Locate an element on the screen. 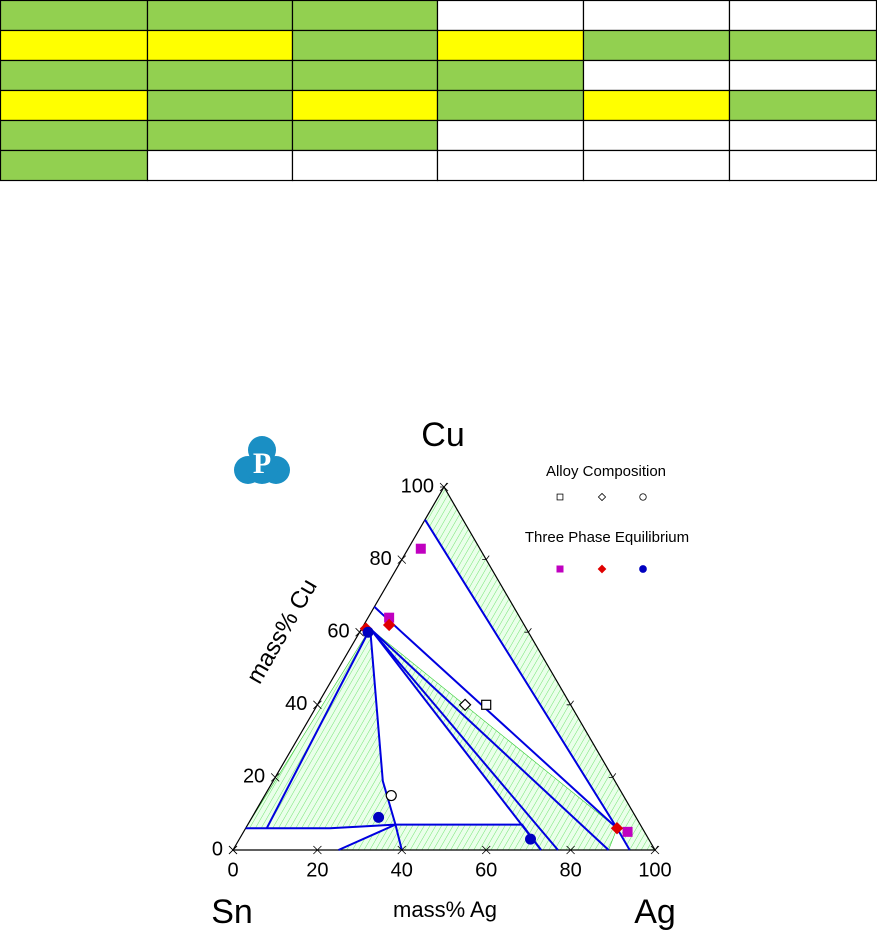  corner-label-right: Ag is located at coordinates (655, 912).